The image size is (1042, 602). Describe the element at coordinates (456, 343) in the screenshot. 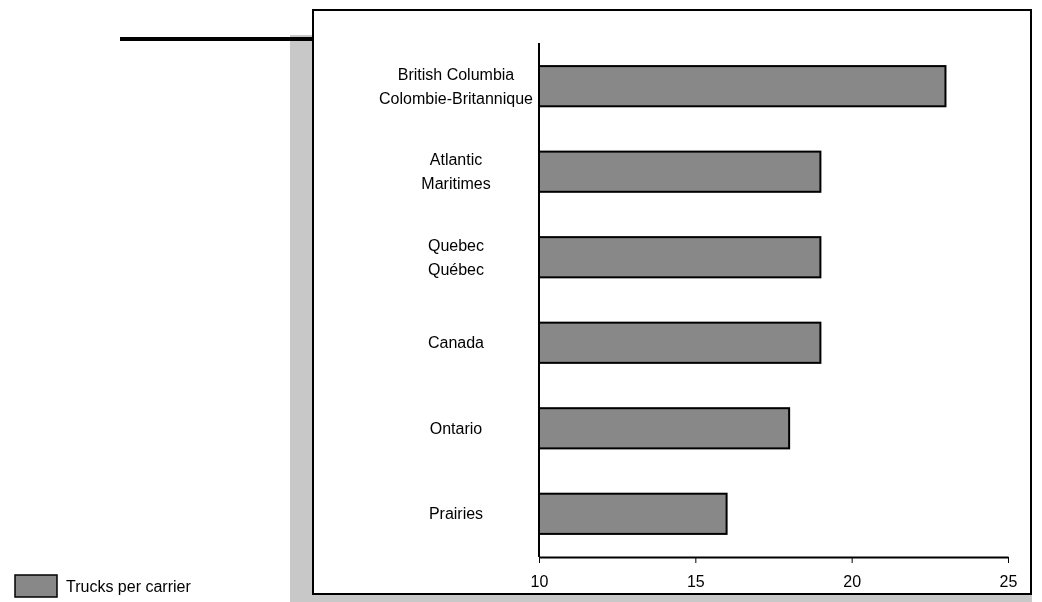

I see `y-tick-label: Canada` at that location.